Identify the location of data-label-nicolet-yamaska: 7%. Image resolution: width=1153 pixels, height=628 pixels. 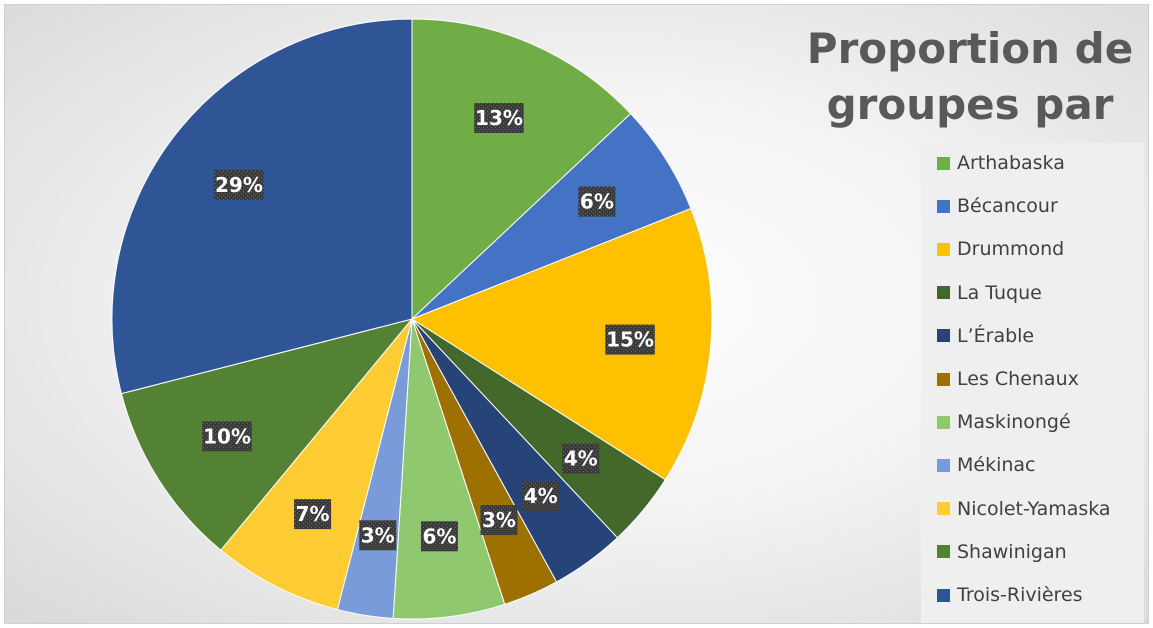
(313, 514).